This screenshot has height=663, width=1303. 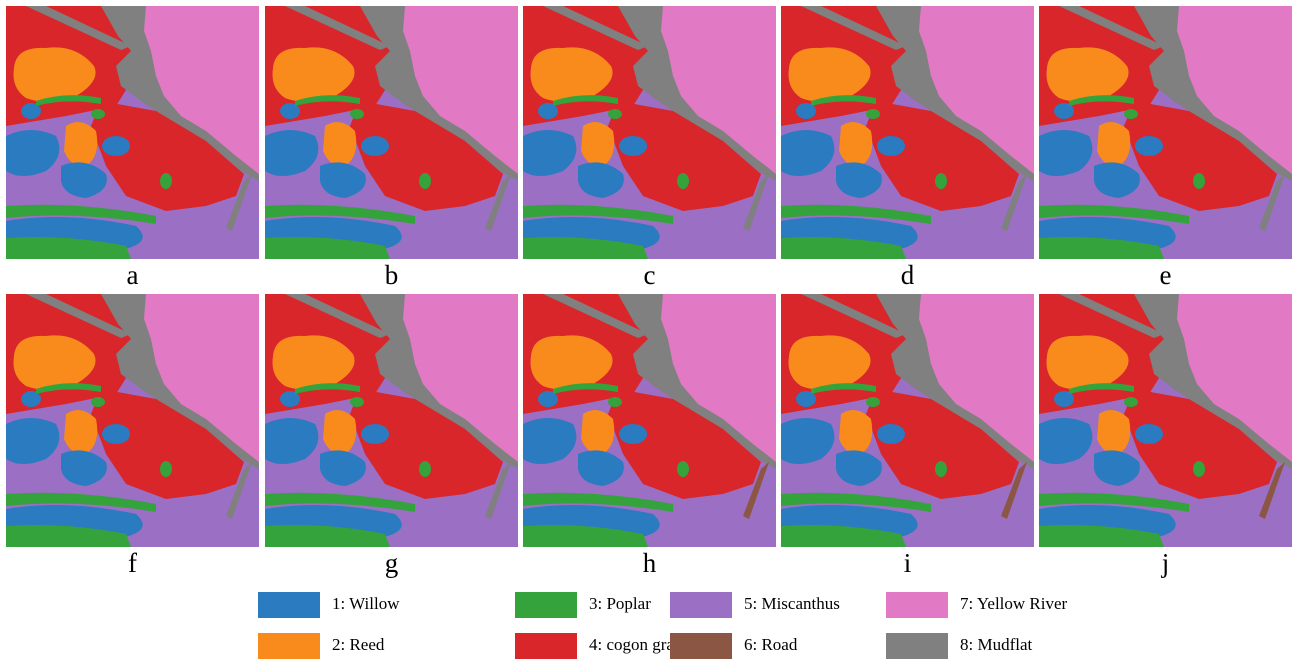 What do you see at coordinates (132, 420) in the screenshot?
I see `classification-map-f` at bounding box center [132, 420].